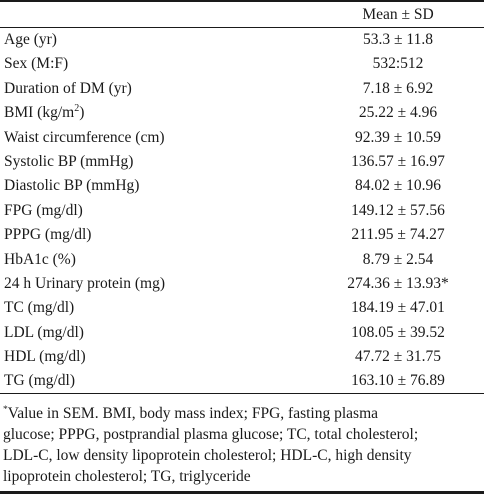 This screenshot has height=495, width=484. I want to click on row-value: 274.36 ± 13.93*, so click(398, 283).